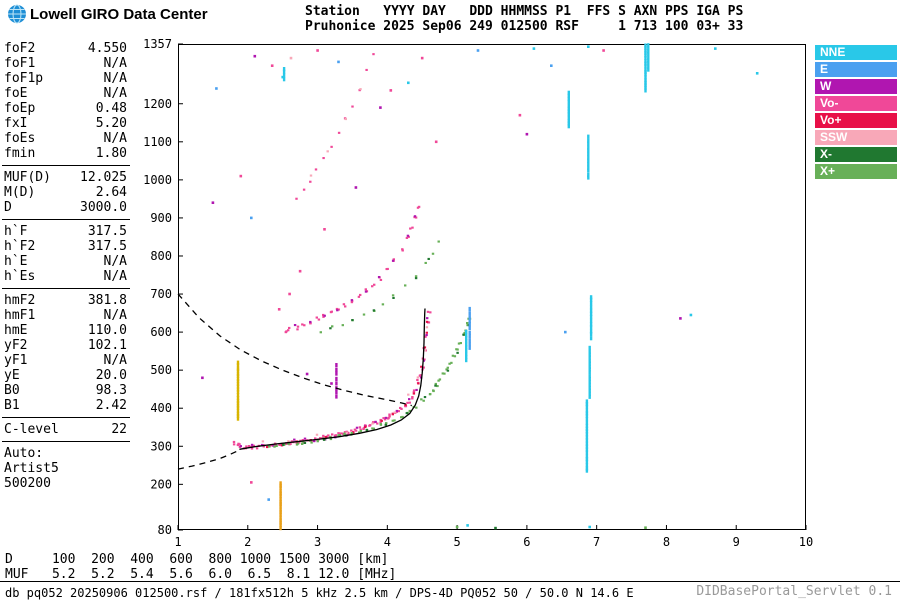 The width and height of the screenshot is (900, 600). What do you see at coordinates (111, 192) in the screenshot?
I see `param-value: 2.64` at bounding box center [111, 192].